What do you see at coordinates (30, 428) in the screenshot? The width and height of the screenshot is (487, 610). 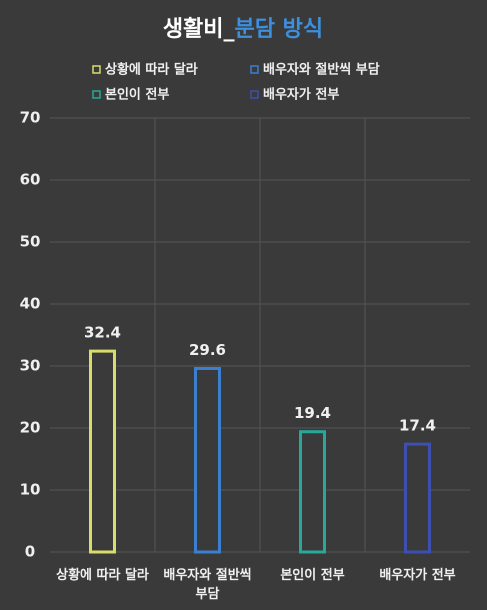 I see `y-tick-label: 20` at bounding box center [30, 428].